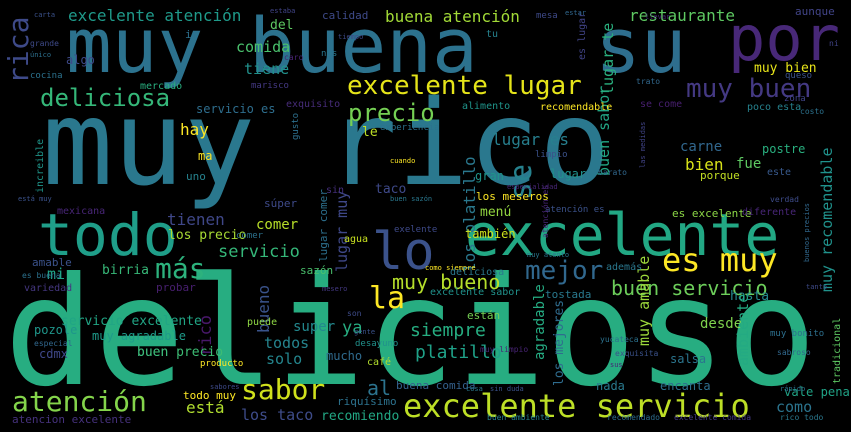 The height and width of the screenshot is (432, 851). What do you see at coordinates (769, 212) in the screenshot?
I see `word-diferente: diferente` at bounding box center [769, 212].